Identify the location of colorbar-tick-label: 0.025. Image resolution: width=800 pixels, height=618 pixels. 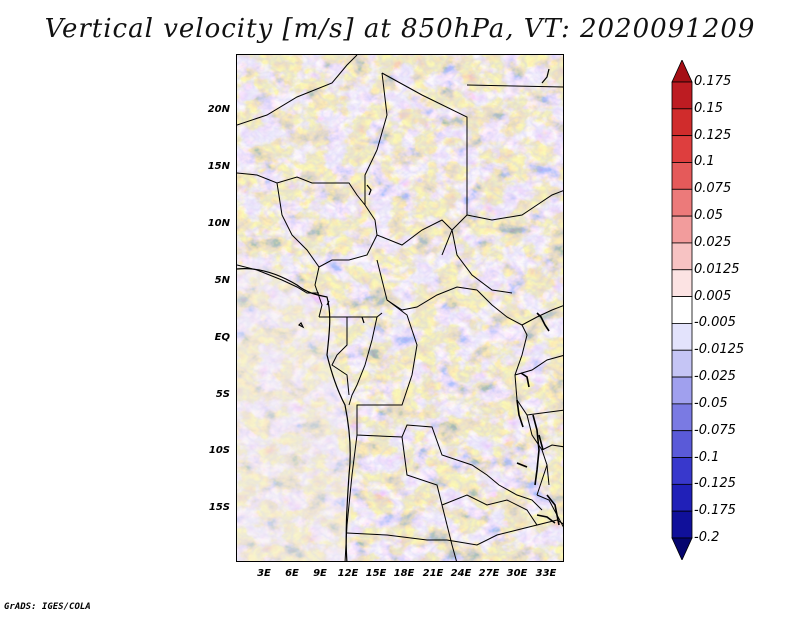
(713, 242).